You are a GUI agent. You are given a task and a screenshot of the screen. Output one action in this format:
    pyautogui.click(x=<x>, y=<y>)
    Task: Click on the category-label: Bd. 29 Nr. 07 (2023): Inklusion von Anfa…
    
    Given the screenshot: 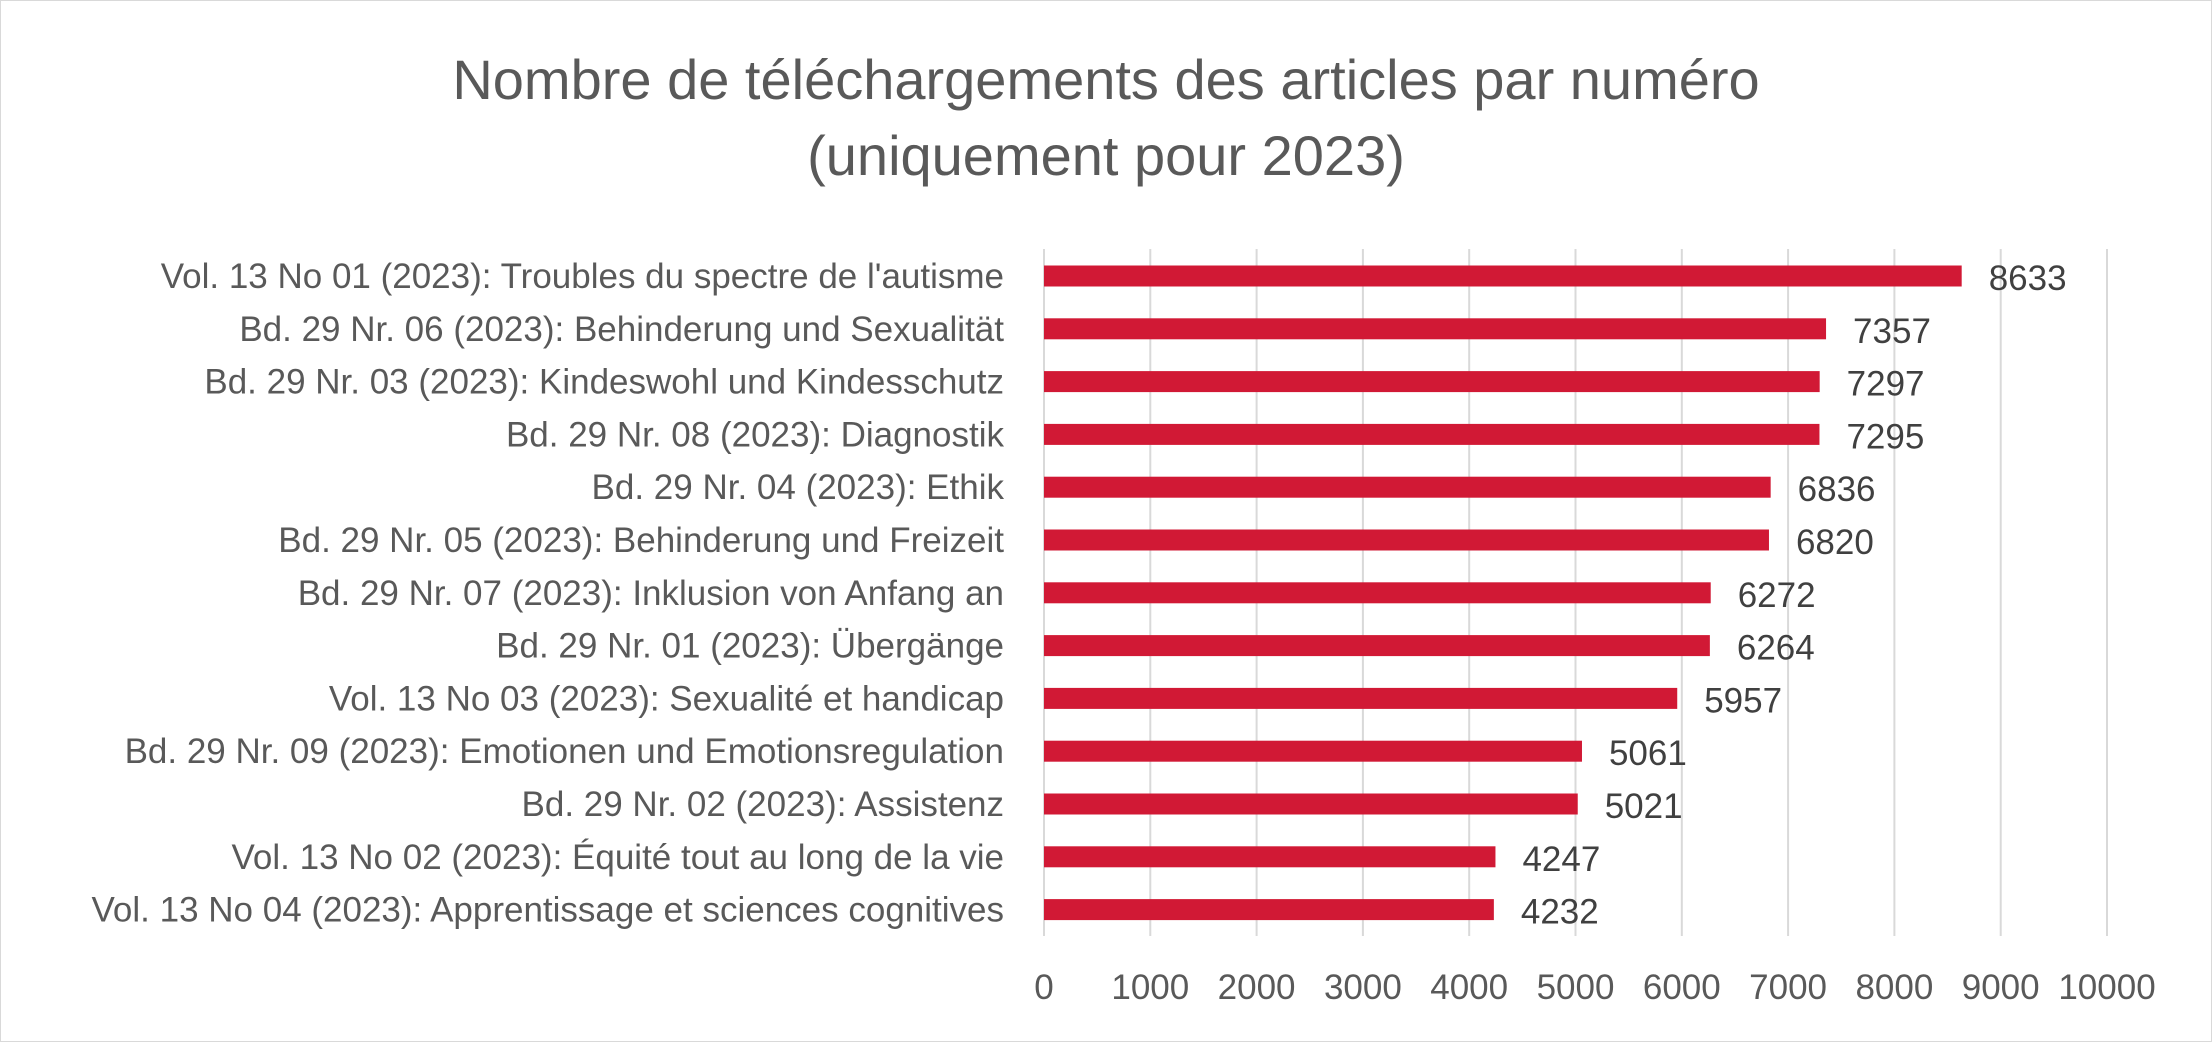 What is the action you would take?
    pyautogui.click(x=651, y=593)
    